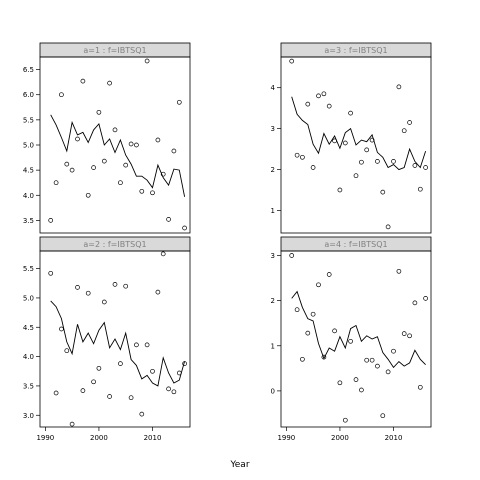 This screenshot has height=480, width=480. I want to click on panel-4: a=4 : f=IBTSQ1 0 1 2 3 1990 2000 2010, so click(351, 339).